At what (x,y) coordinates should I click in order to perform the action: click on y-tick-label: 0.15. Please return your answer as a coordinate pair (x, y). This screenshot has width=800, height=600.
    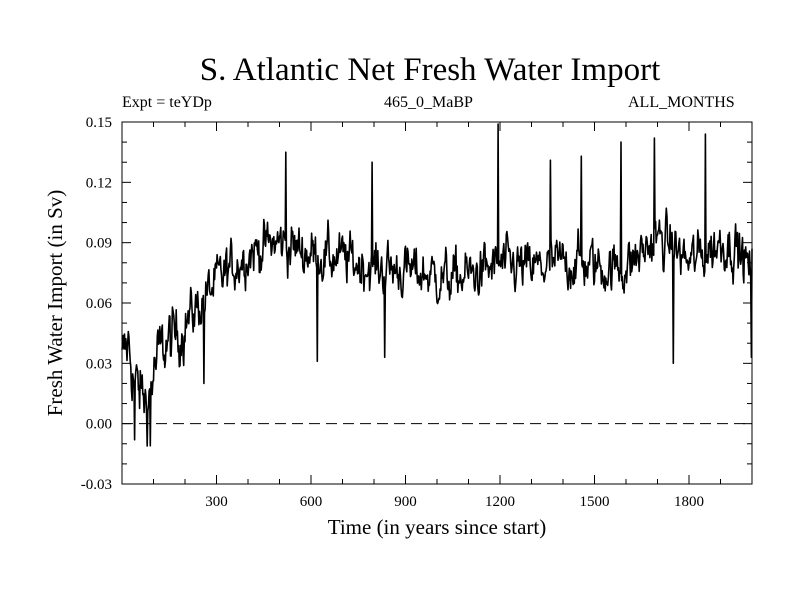
    Looking at the image, I should click on (99, 123).